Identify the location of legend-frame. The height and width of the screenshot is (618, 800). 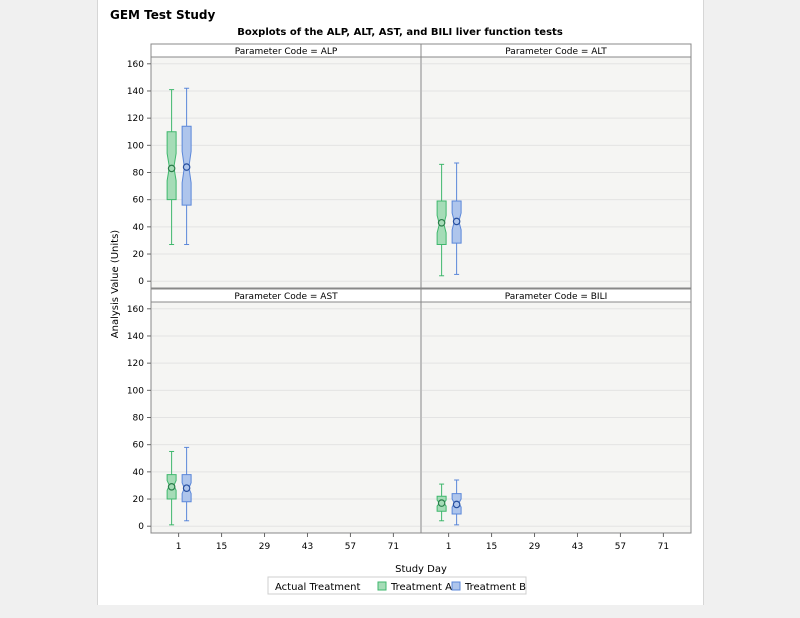
(397, 585).